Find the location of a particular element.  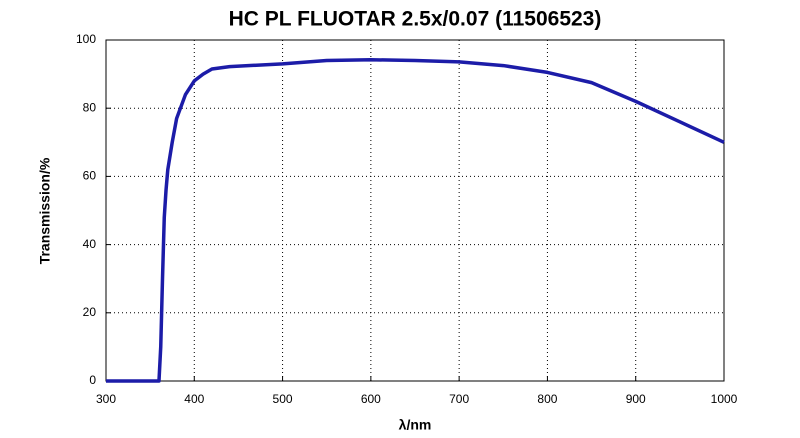

x-tick-label: 1000 is located at coordinates (724, 399).